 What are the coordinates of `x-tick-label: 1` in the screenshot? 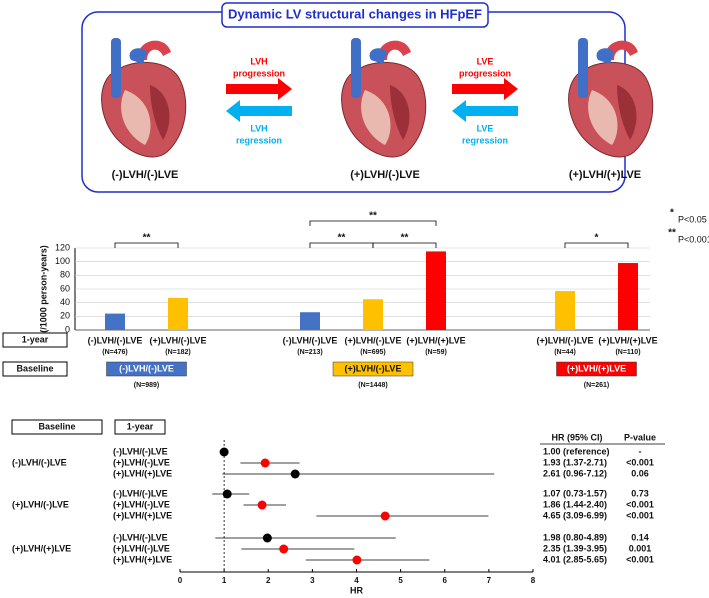 It's located at (224, 580).